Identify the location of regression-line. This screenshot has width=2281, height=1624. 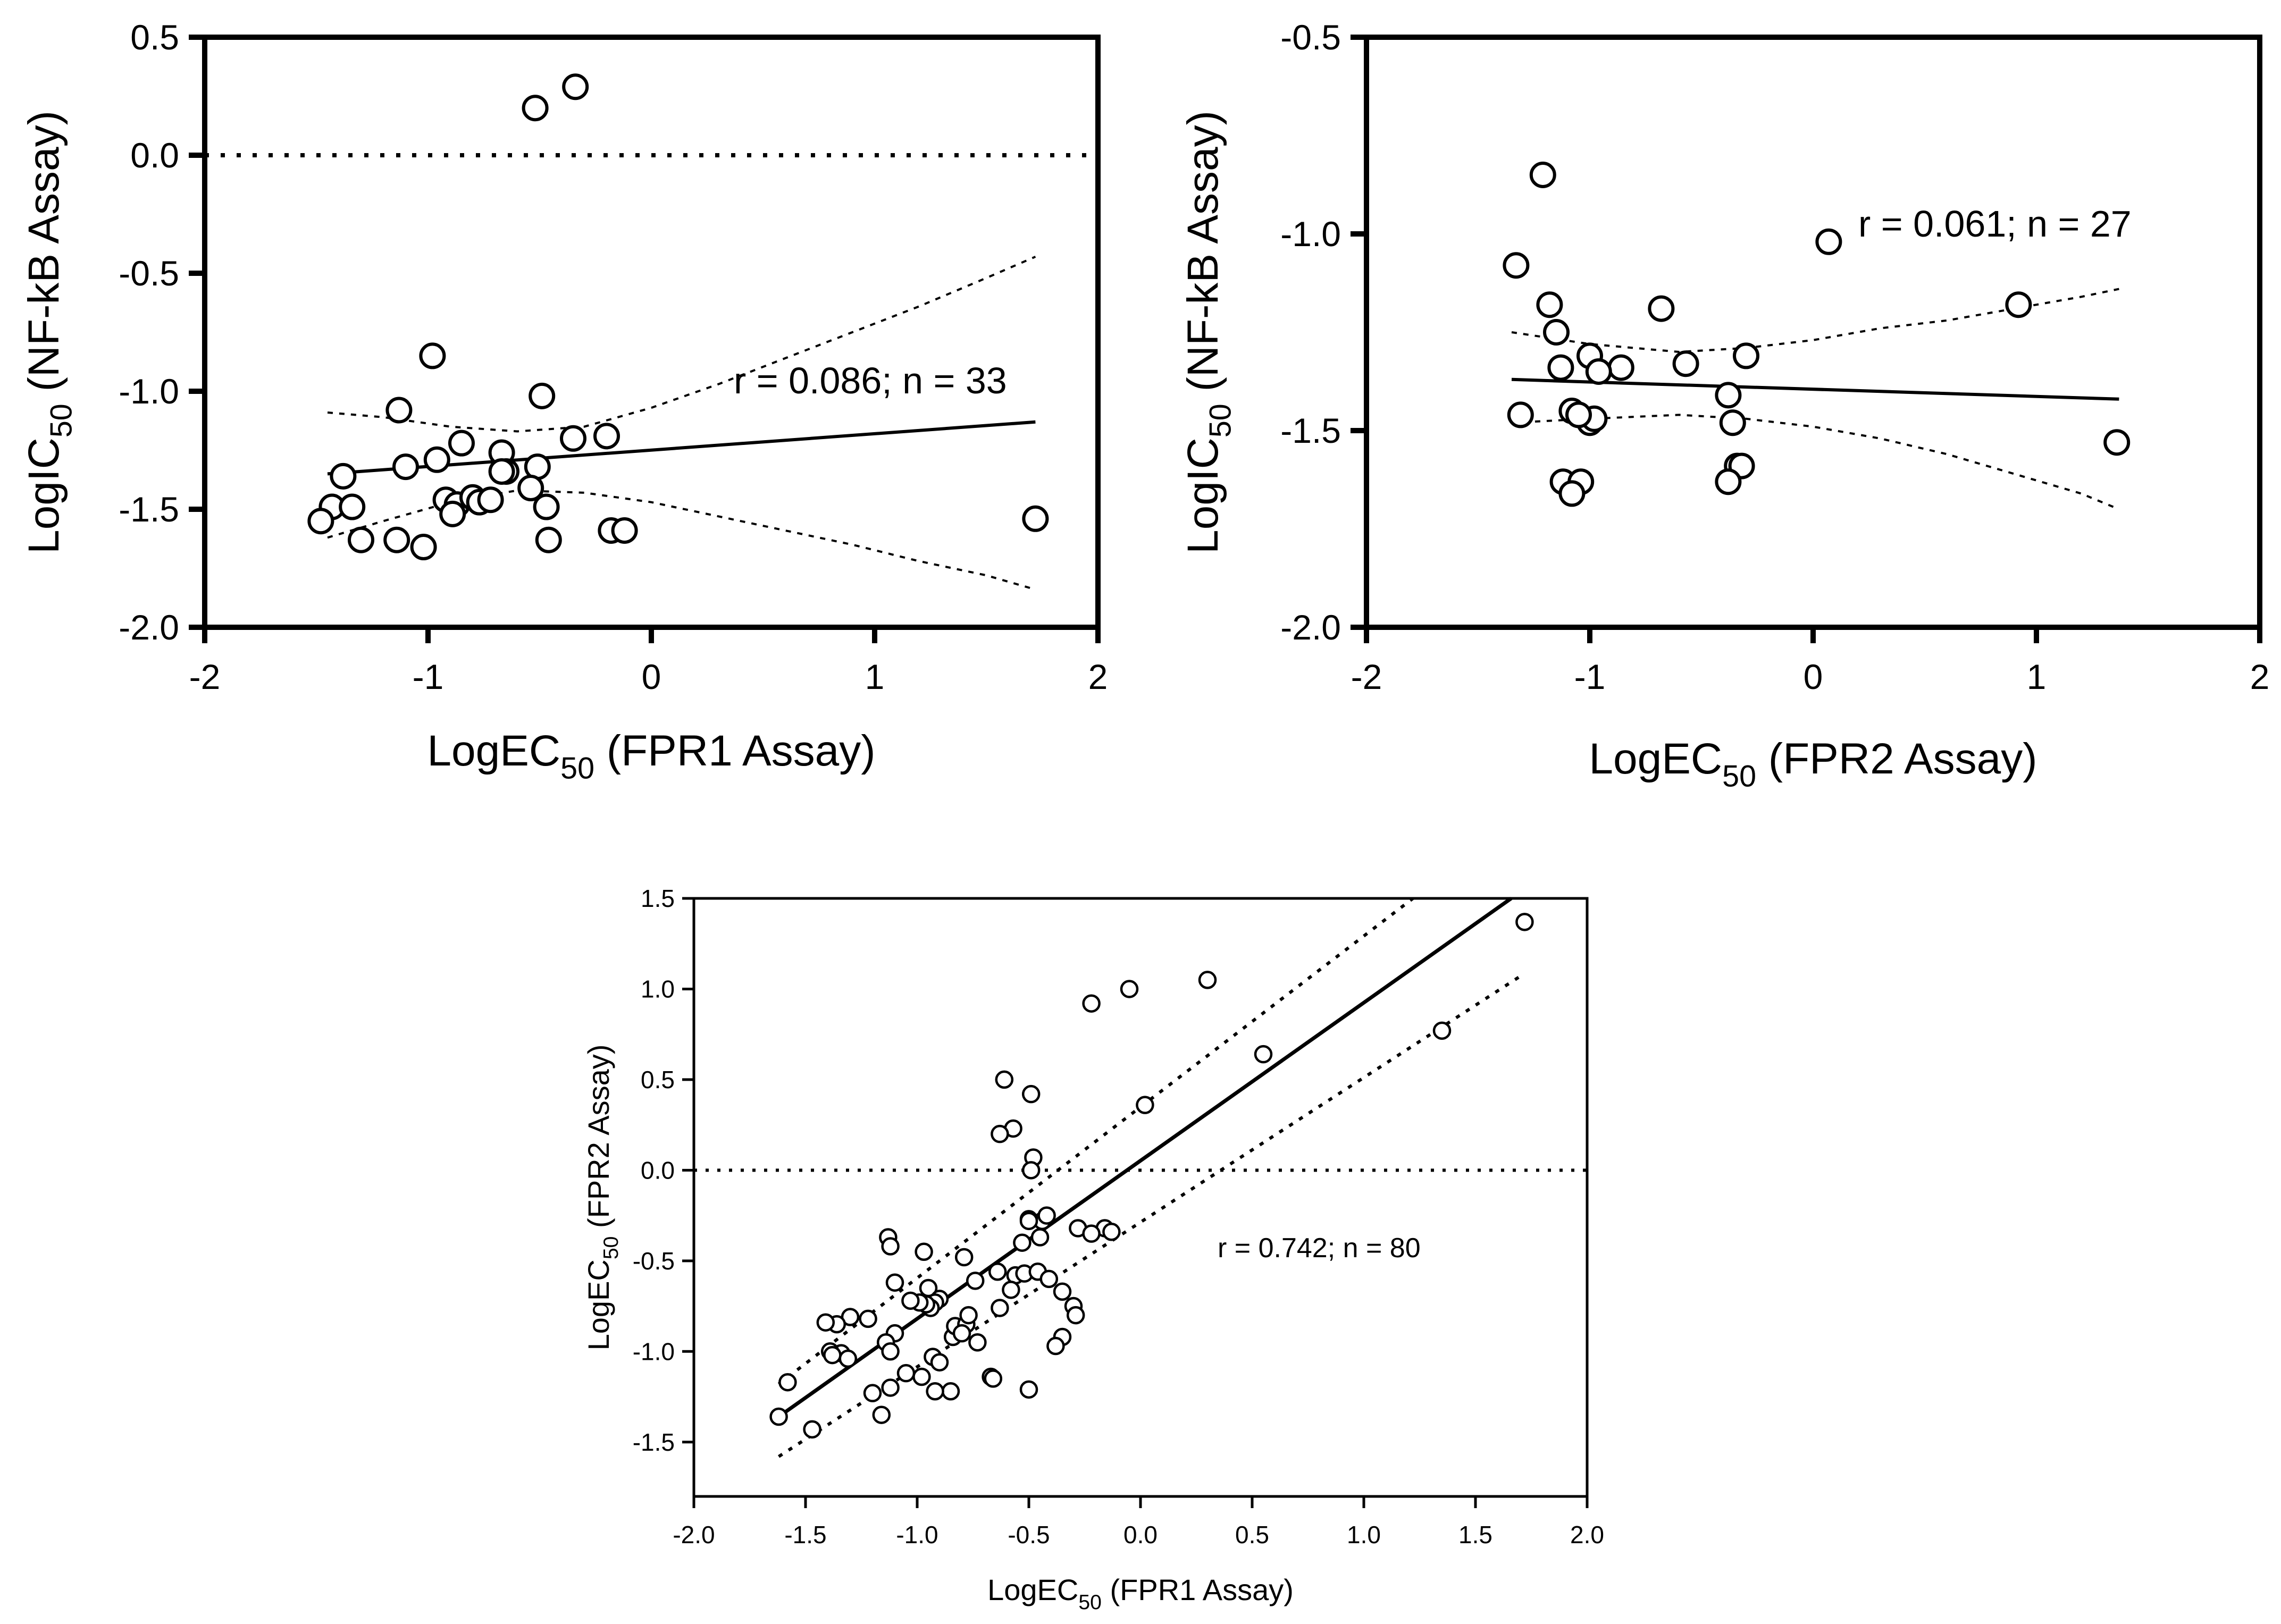
(1815, 389).